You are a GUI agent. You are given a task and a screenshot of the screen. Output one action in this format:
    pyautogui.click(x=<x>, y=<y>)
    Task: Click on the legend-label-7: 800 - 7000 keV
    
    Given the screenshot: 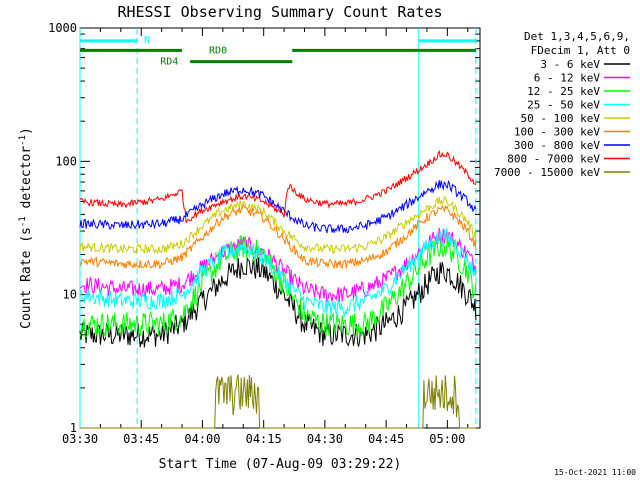 What is the action you would take?
    pyautogui.click(x=553, y=159)
    